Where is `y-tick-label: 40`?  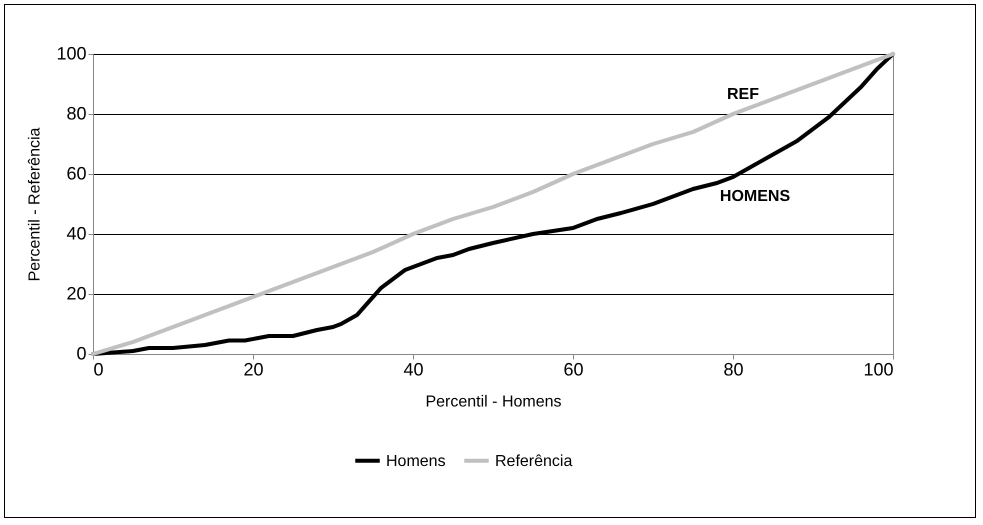
y-tick-label: 40 is located at coordinates (76, 234).